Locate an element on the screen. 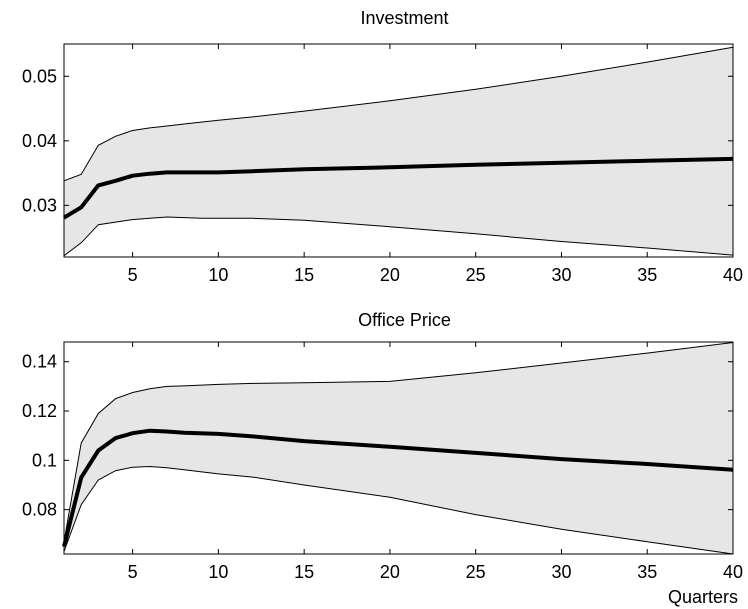 Image resolution: width=748 pixels, height=609 pixels. chart-title-2: Office Price is located at coordinates (404, 320).